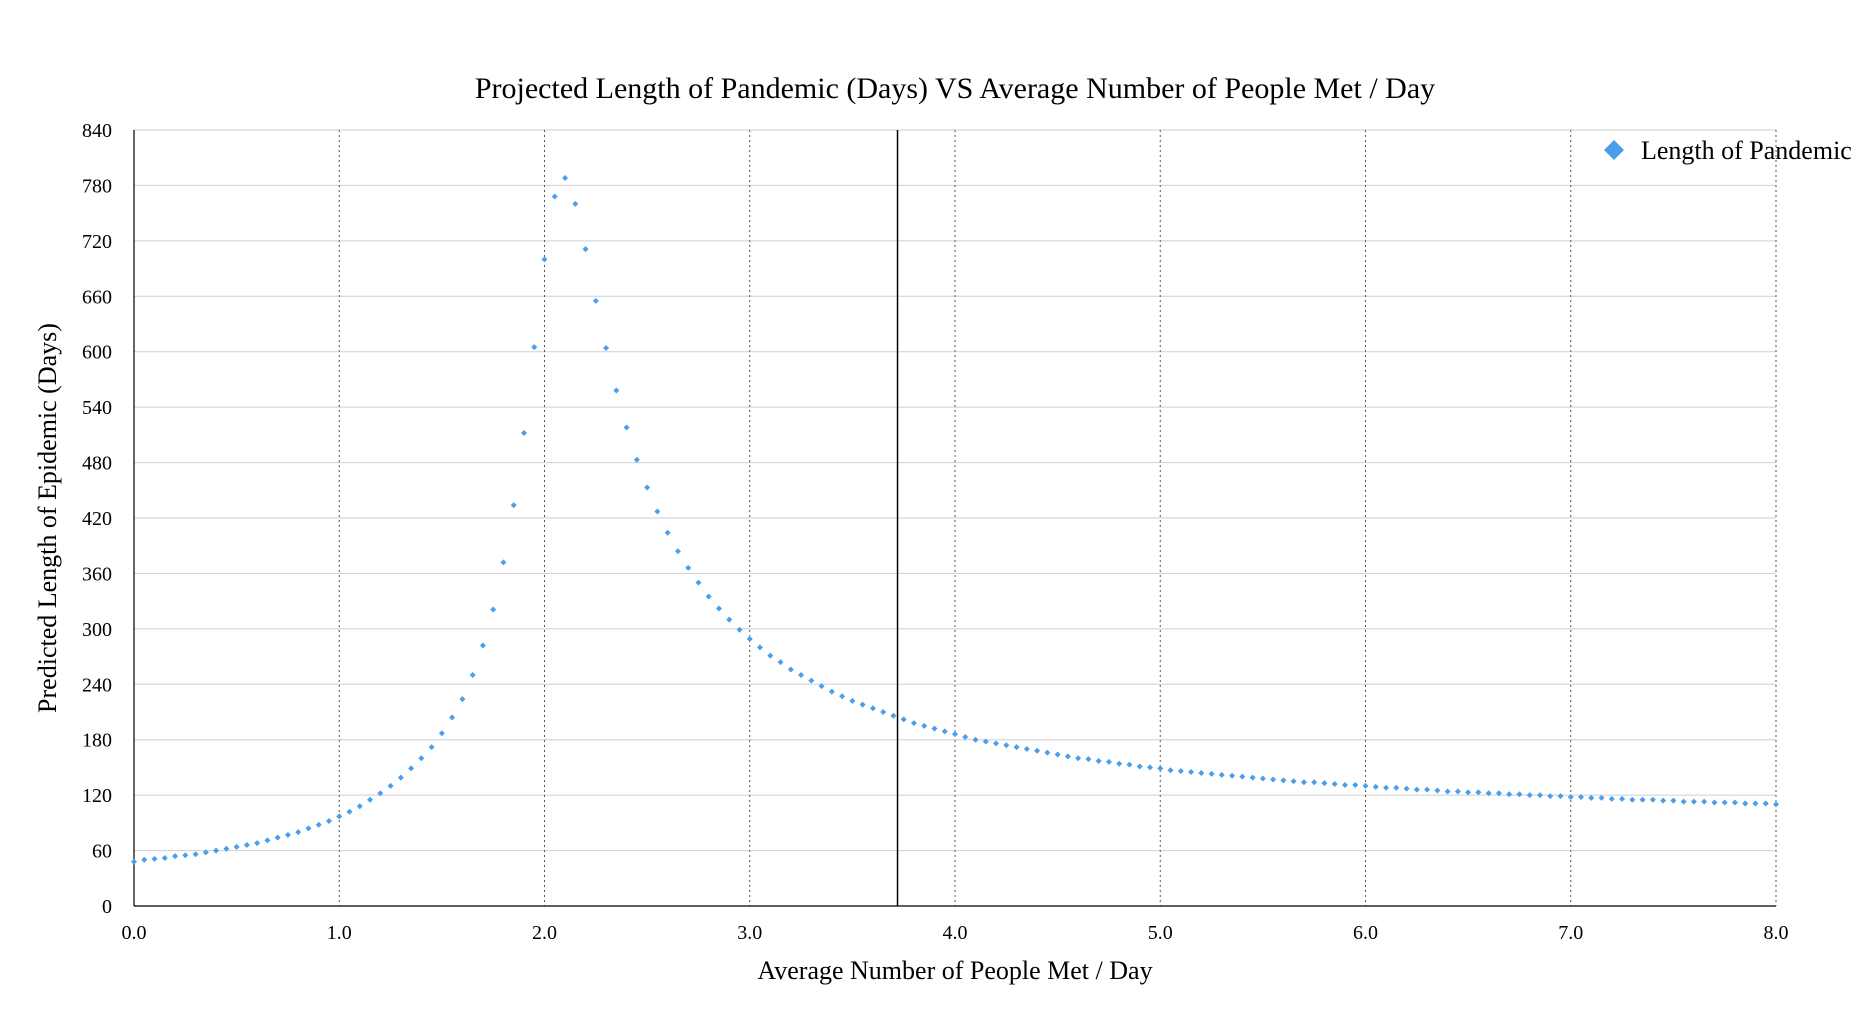  What do you see at coordinates (1614, 150) in the screenshot?
I see `legend-marker-diamond` at bounding box center [1614, 150].